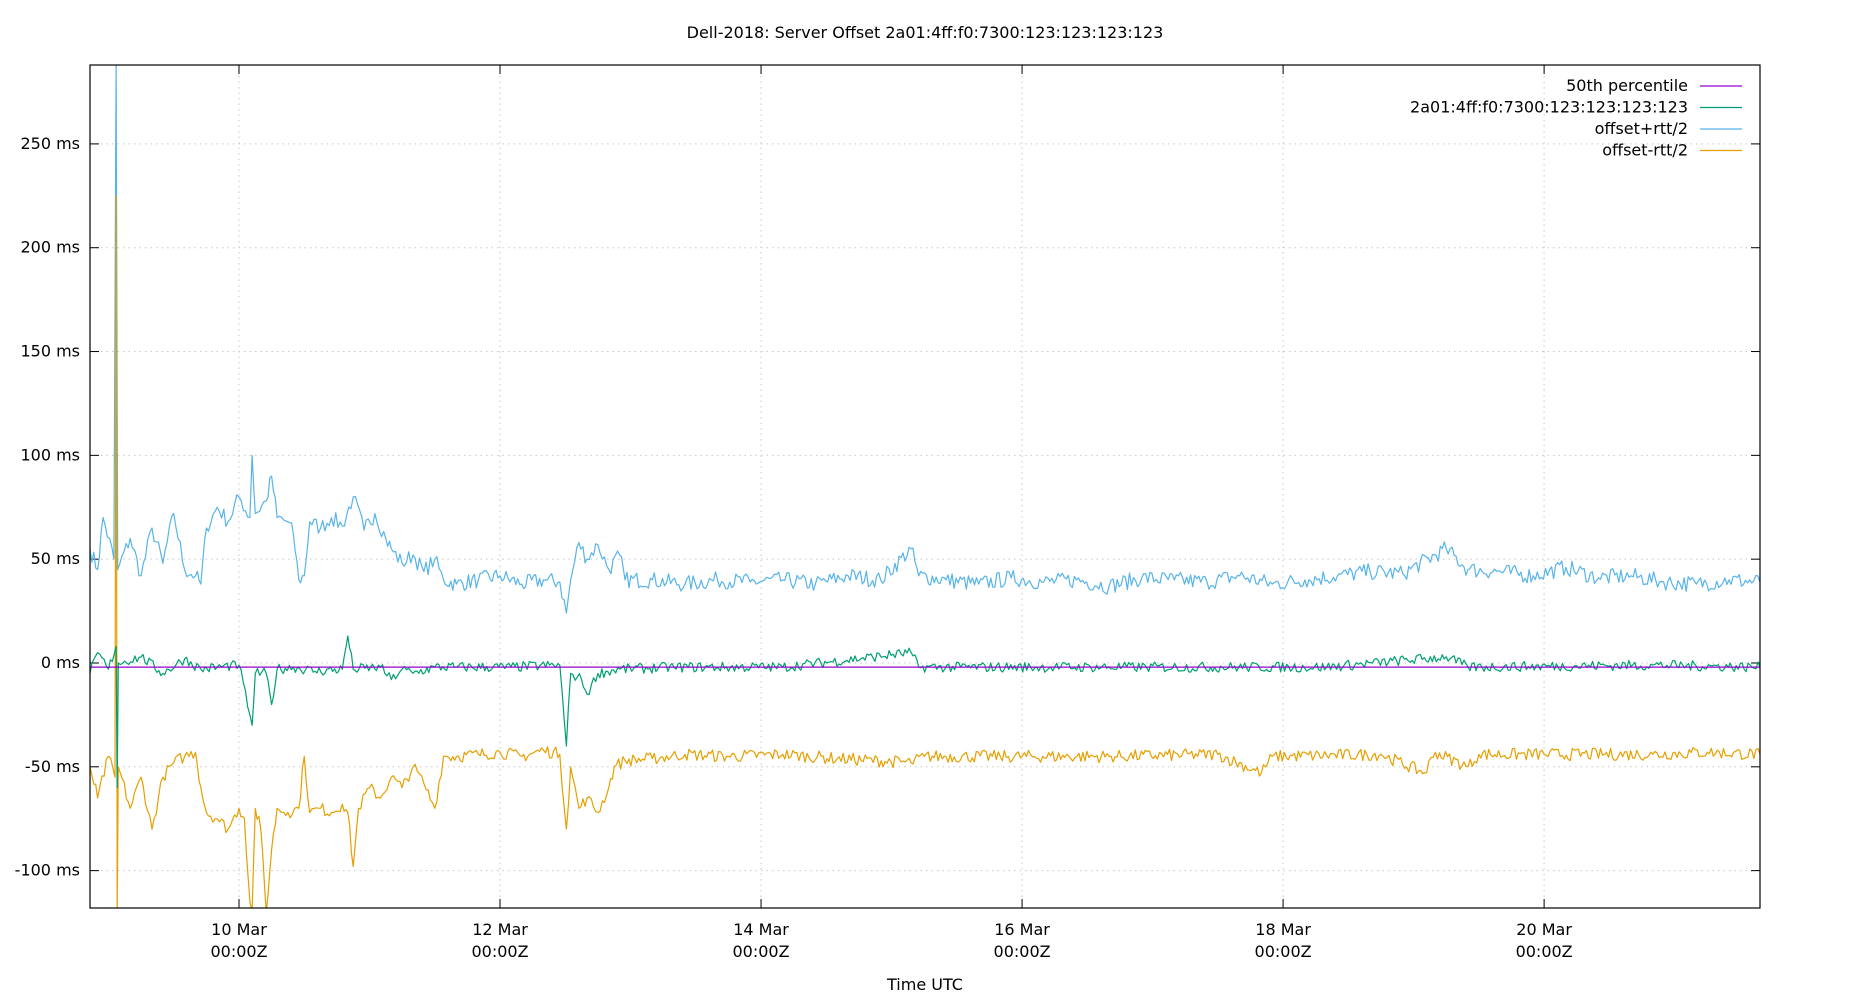 This screenshot has height=1000, width=1850. I want to click on x-tick-label: 14 Mar, so click(761, 929).